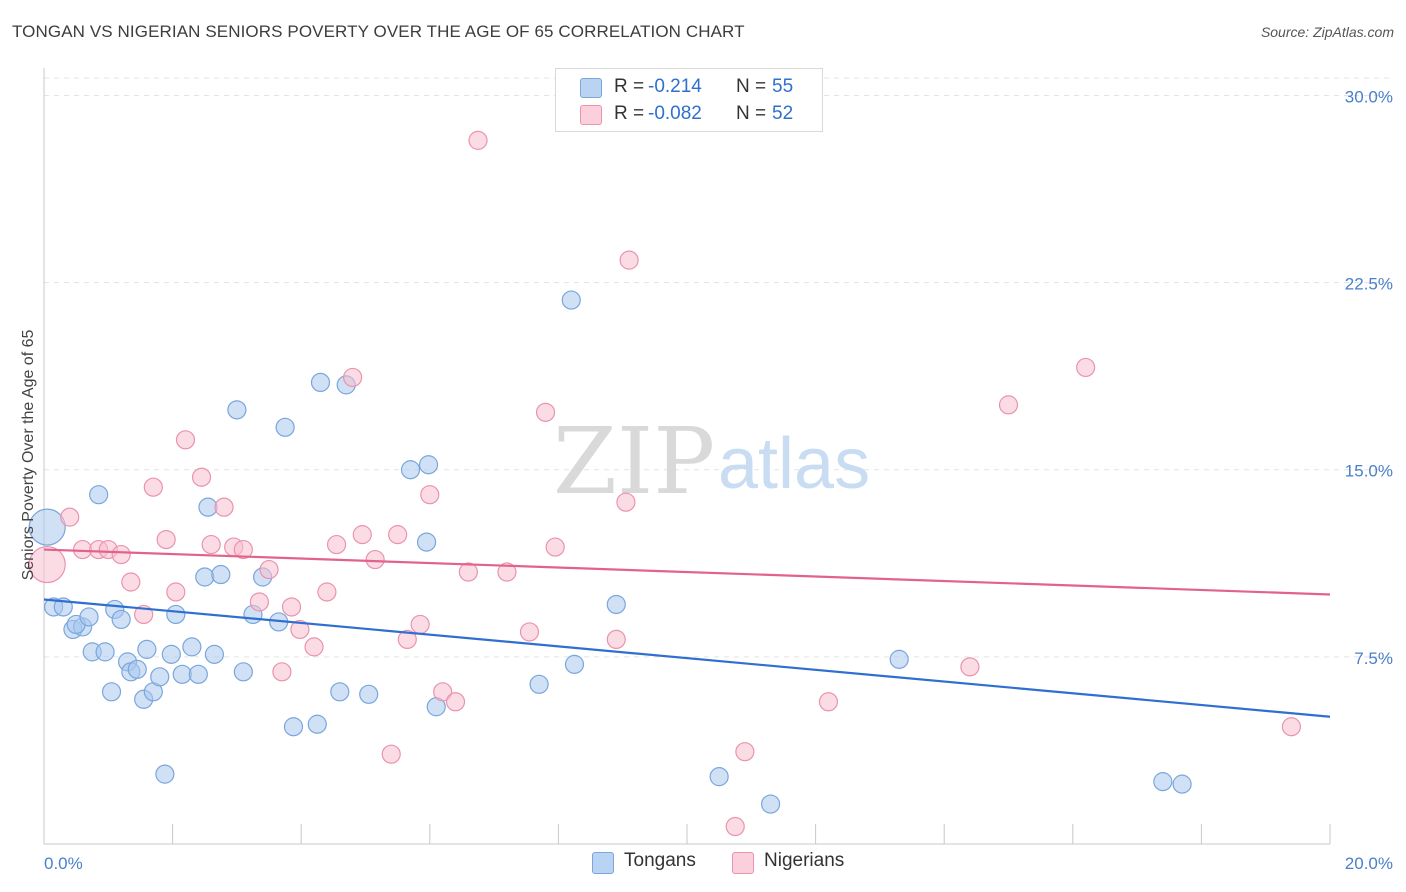 Image resolution: width=1406 pixels, height=892 pixels. I want to click on nigerians-swatch, so click(591, 115).